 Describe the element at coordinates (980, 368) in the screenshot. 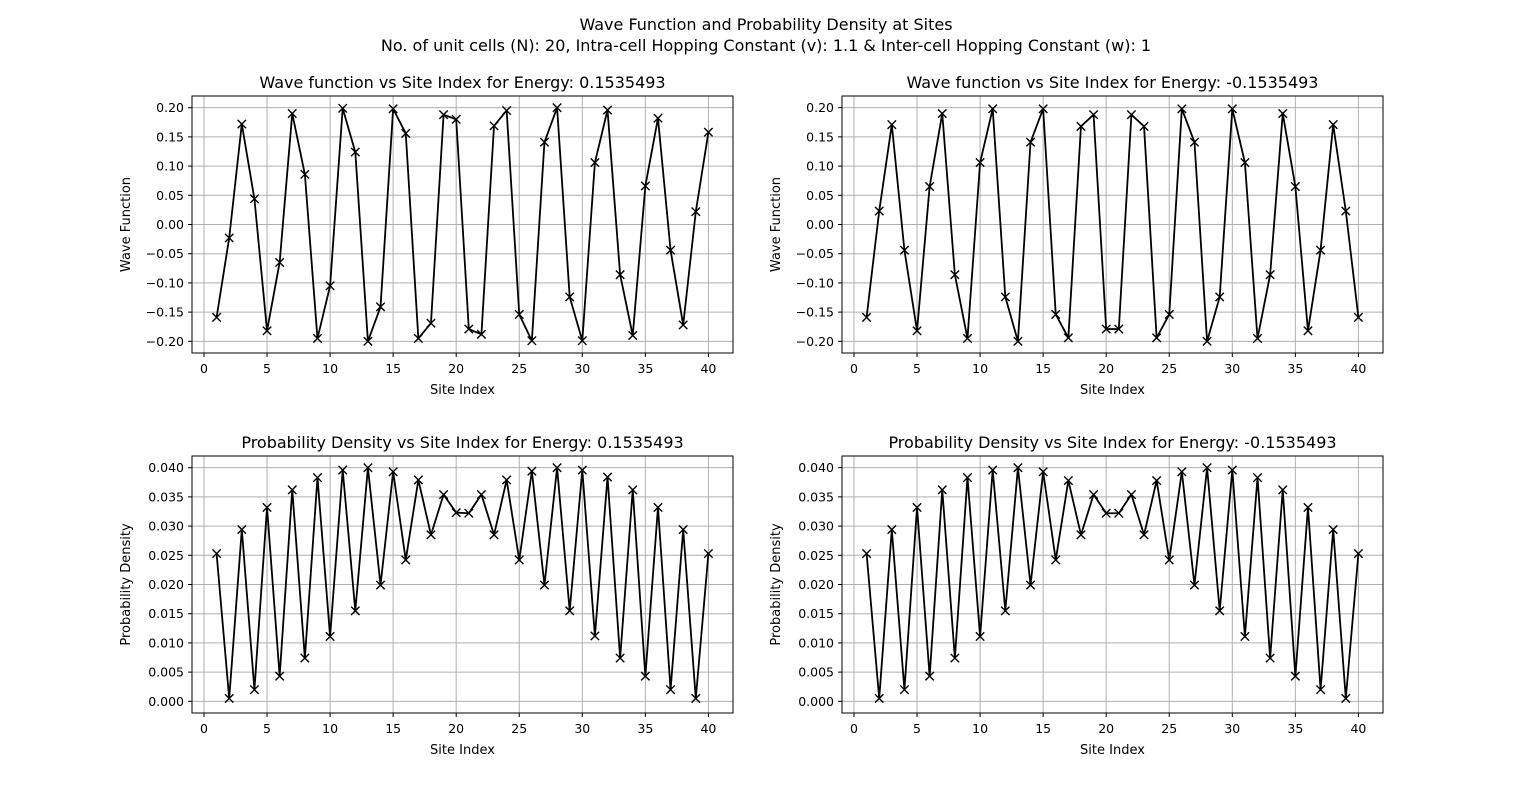

I see `panel-1-x-tick-label-2: 10` at that location.